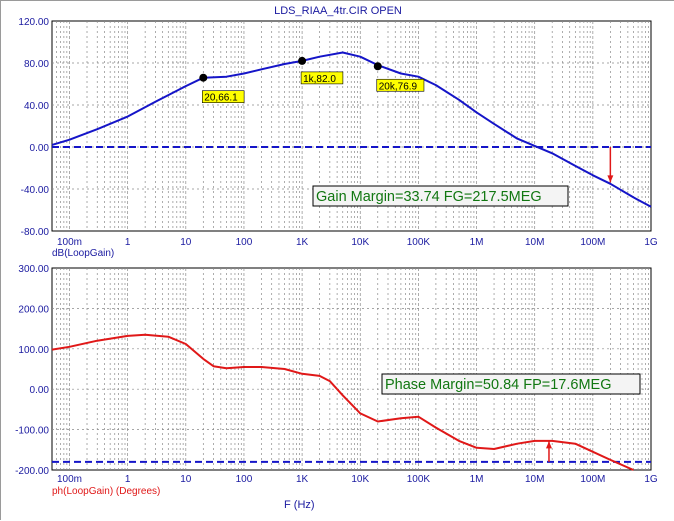 The width and height of the screenshot is (674, 521). What do you see at coordinates (33, 309) in the screenshot?
I see `y-tick-label: 200.00` at bounding box center [33, 309].